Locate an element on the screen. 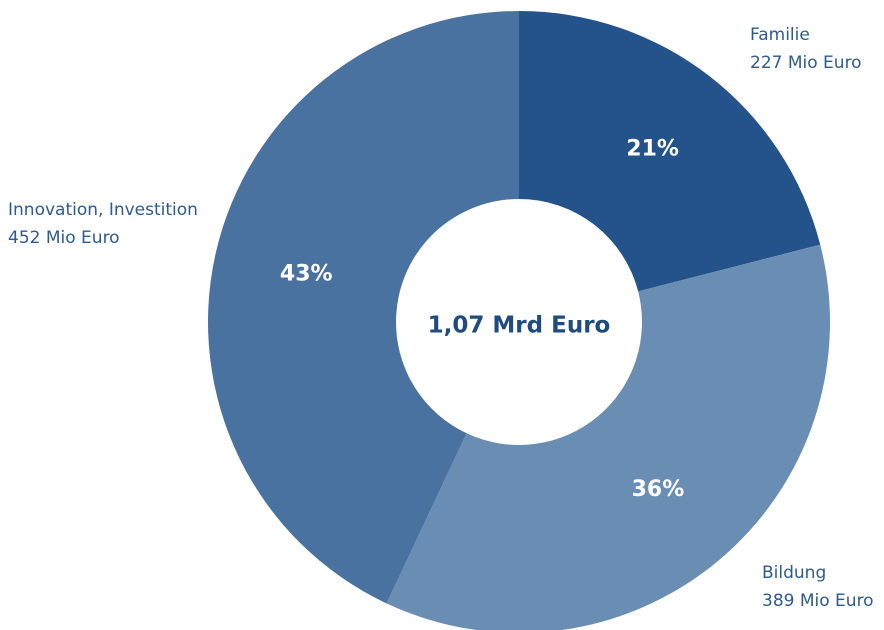 The width and height of the screenshot is (884, 630). value-label: 21% is located at coordinates (652, 149).